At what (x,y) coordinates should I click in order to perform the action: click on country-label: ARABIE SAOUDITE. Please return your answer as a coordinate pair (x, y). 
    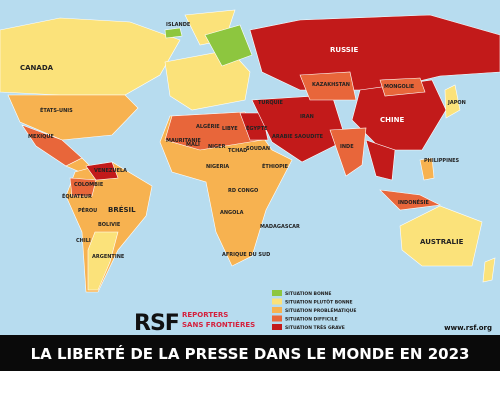
    Looking at the image, I should click on (298, 137).